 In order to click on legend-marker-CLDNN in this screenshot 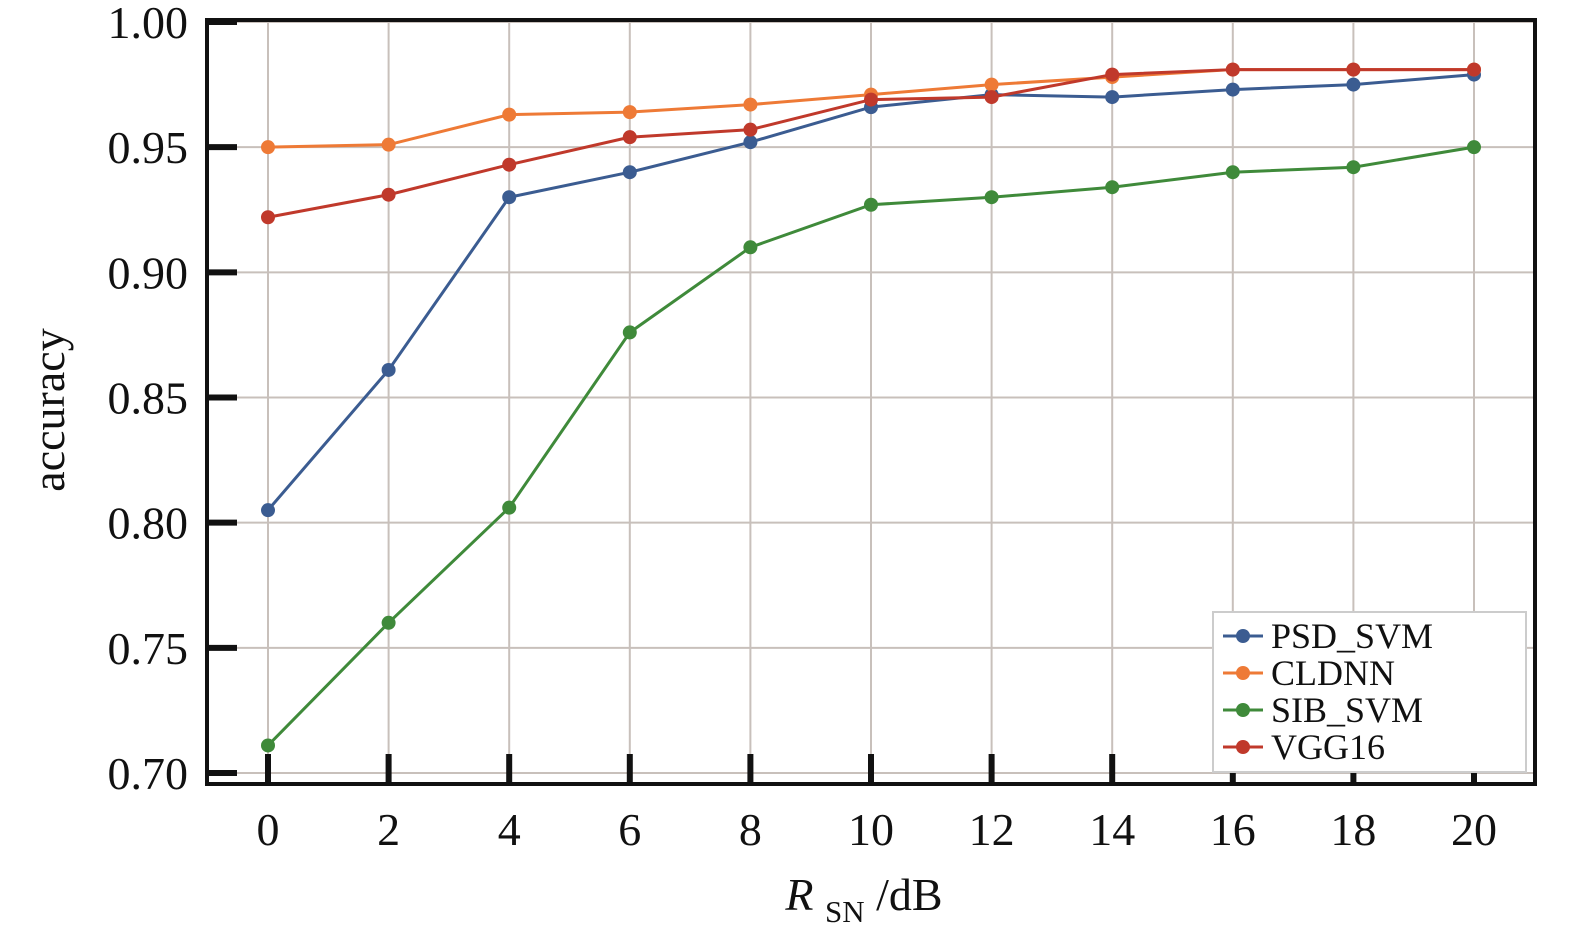, I will do `click(1243, 673)`.